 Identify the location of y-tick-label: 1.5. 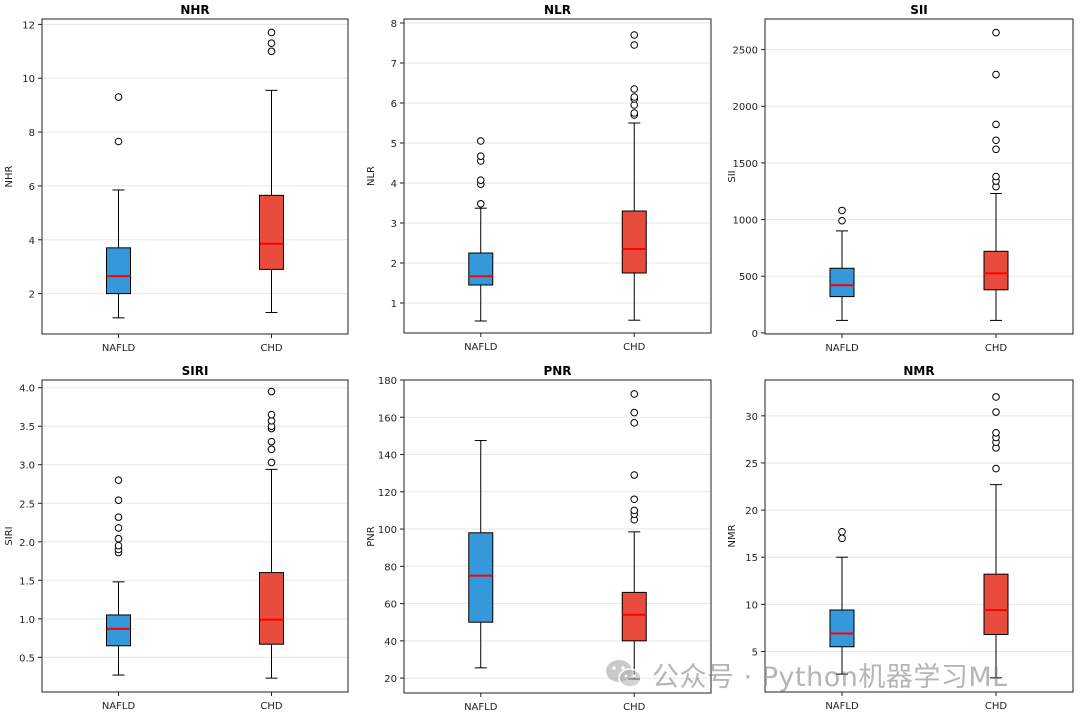
(27, 581).